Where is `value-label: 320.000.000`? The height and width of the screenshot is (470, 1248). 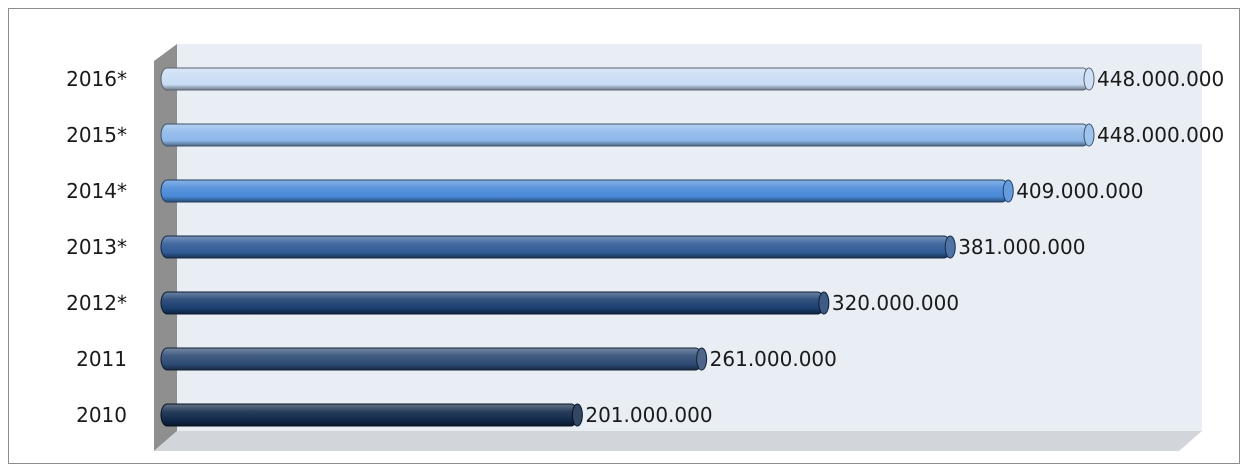 value-label: 320.000.000 is located at coordinates (895, 303).